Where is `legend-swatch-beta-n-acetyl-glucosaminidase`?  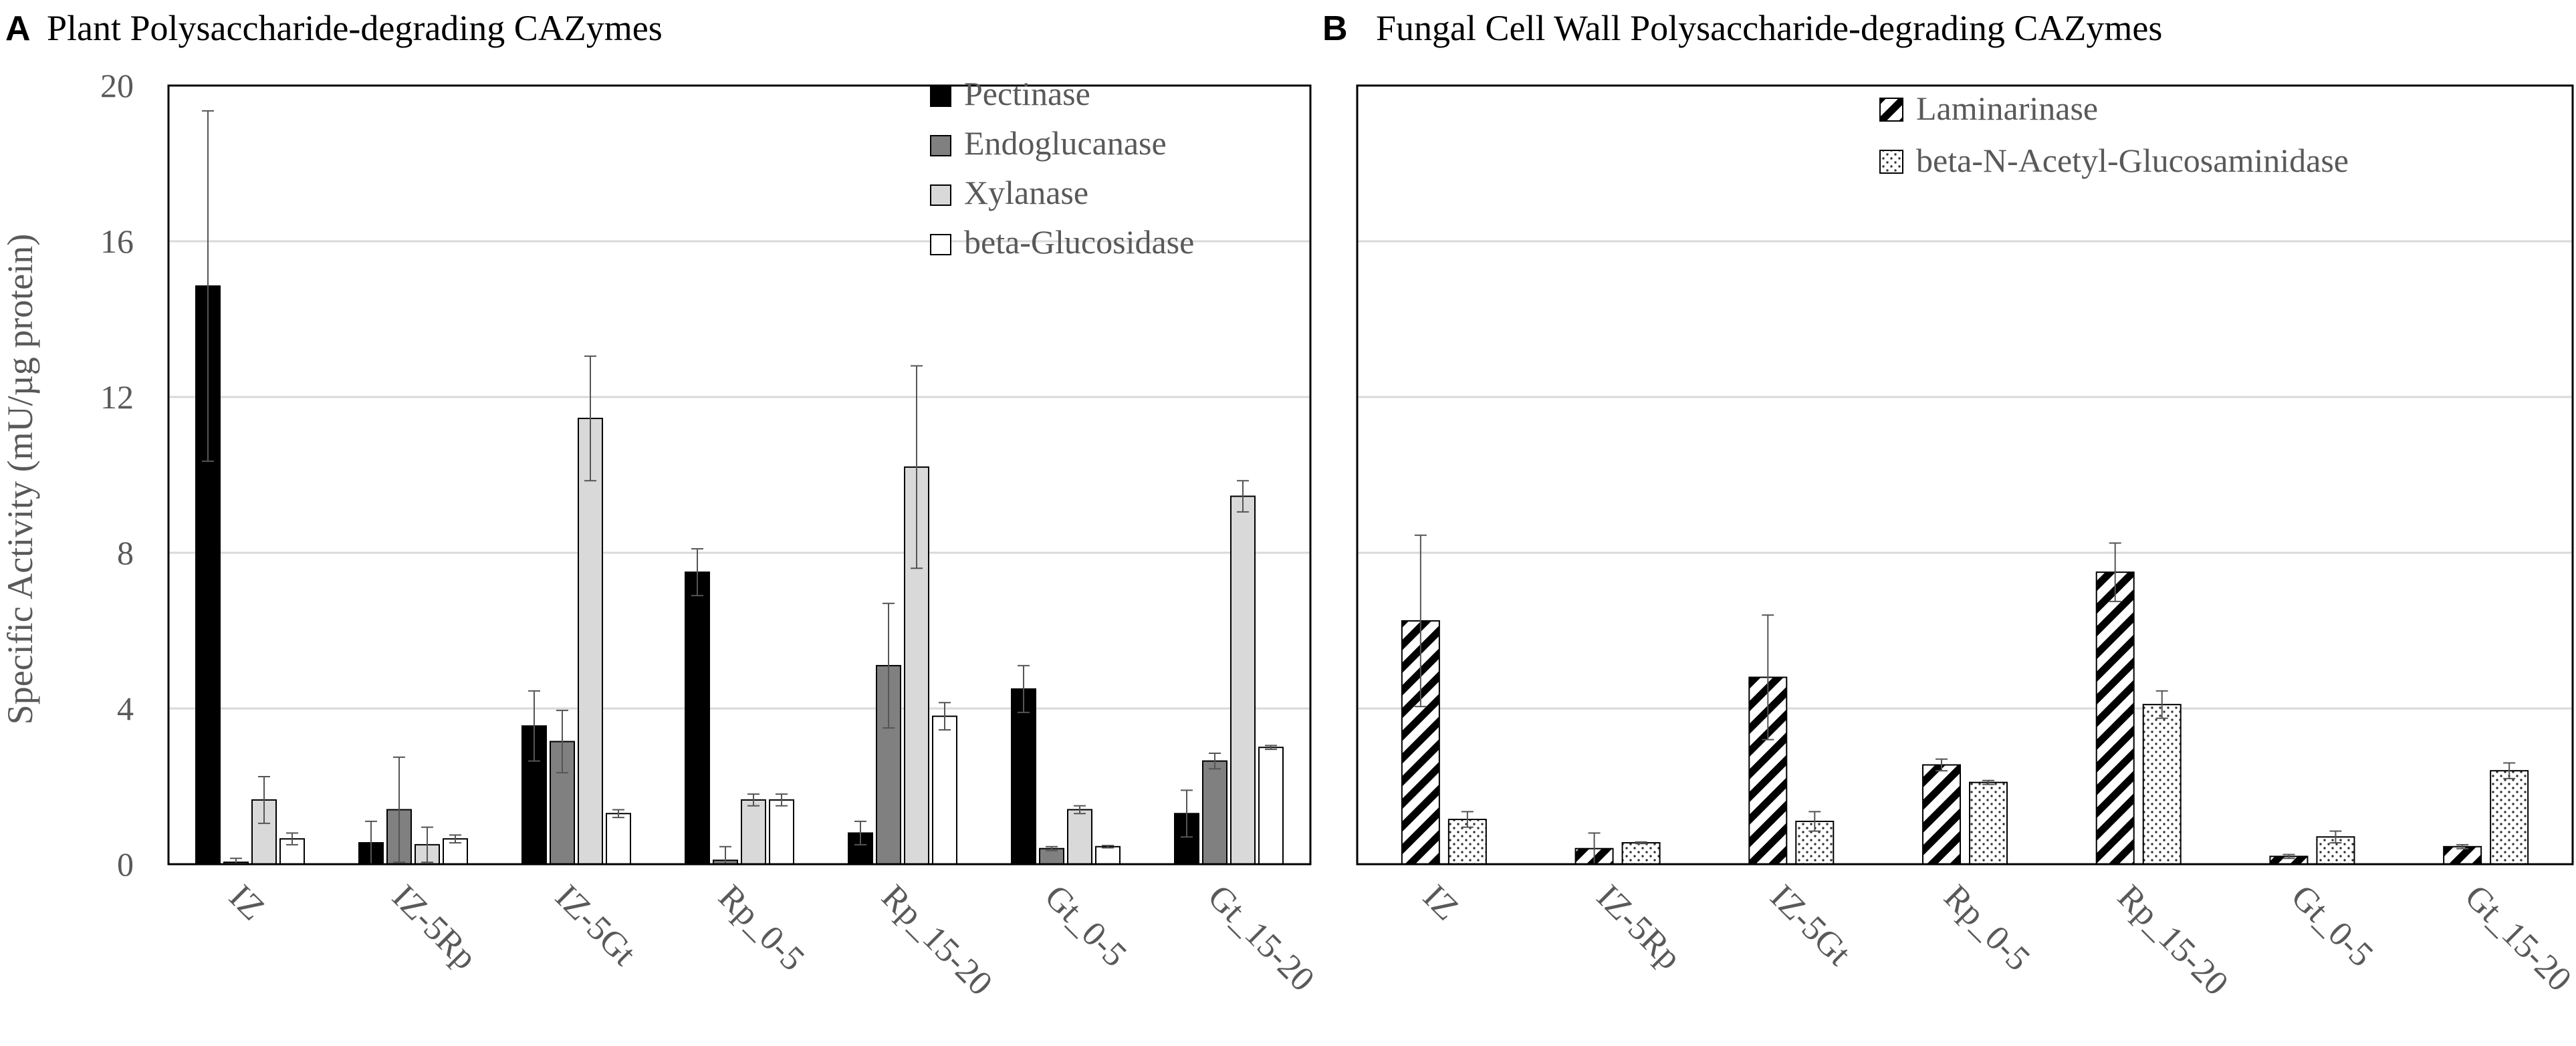 legend-swatch-beta-n-acetyl-glucosaminidase is located at coordinates (1891, 162).